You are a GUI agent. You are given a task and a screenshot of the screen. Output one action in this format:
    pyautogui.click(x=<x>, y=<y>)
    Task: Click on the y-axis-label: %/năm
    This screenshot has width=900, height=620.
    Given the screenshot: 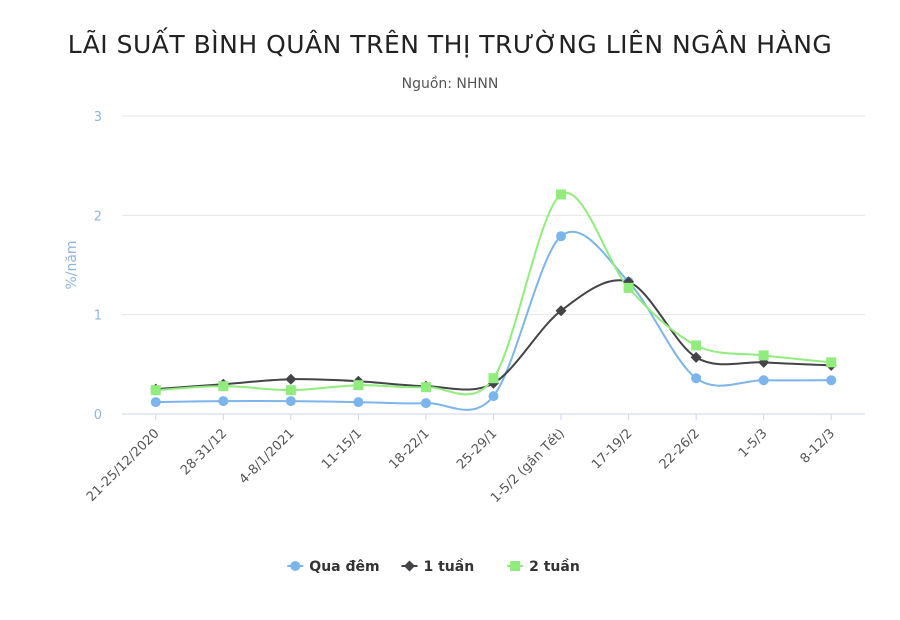 What is the action you would take?
    pyautogui.click(x=72, y=264)
    